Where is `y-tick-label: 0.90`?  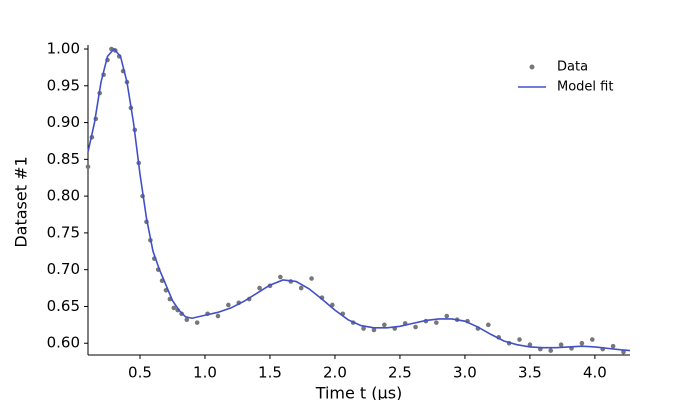
y-tick-label: 0.90 is located at coordinates (63, 122).